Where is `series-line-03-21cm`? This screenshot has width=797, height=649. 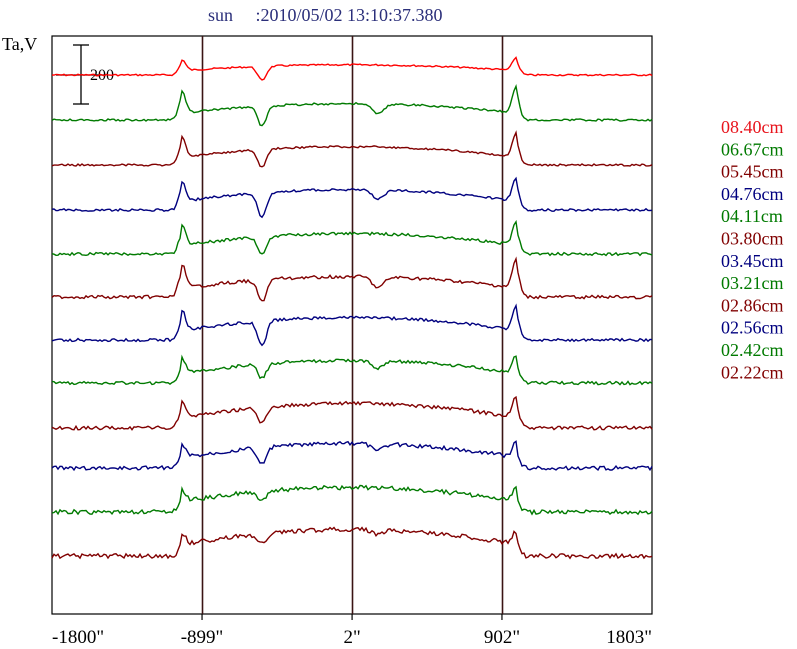 series-line-03-21cm is located at coordinates (352, 370).